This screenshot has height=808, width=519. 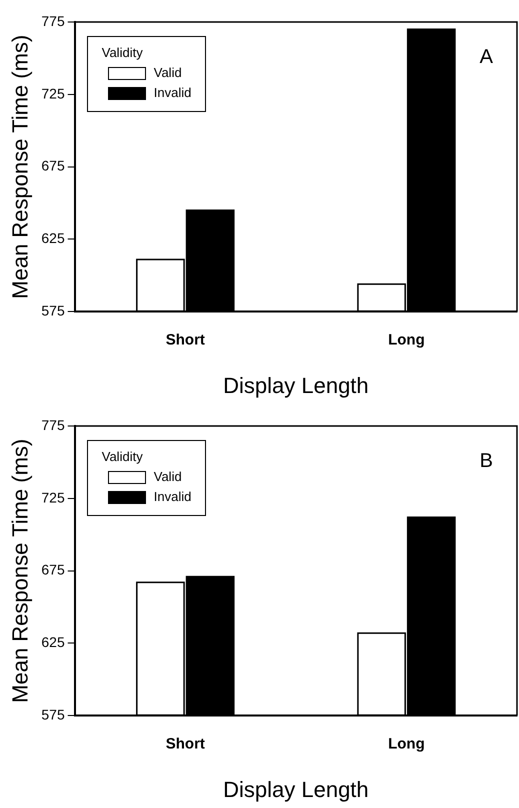 What do you see at coordinates (486, 57) in the screenshot?
I see `annotation: A` at bounding box center [486, 57].